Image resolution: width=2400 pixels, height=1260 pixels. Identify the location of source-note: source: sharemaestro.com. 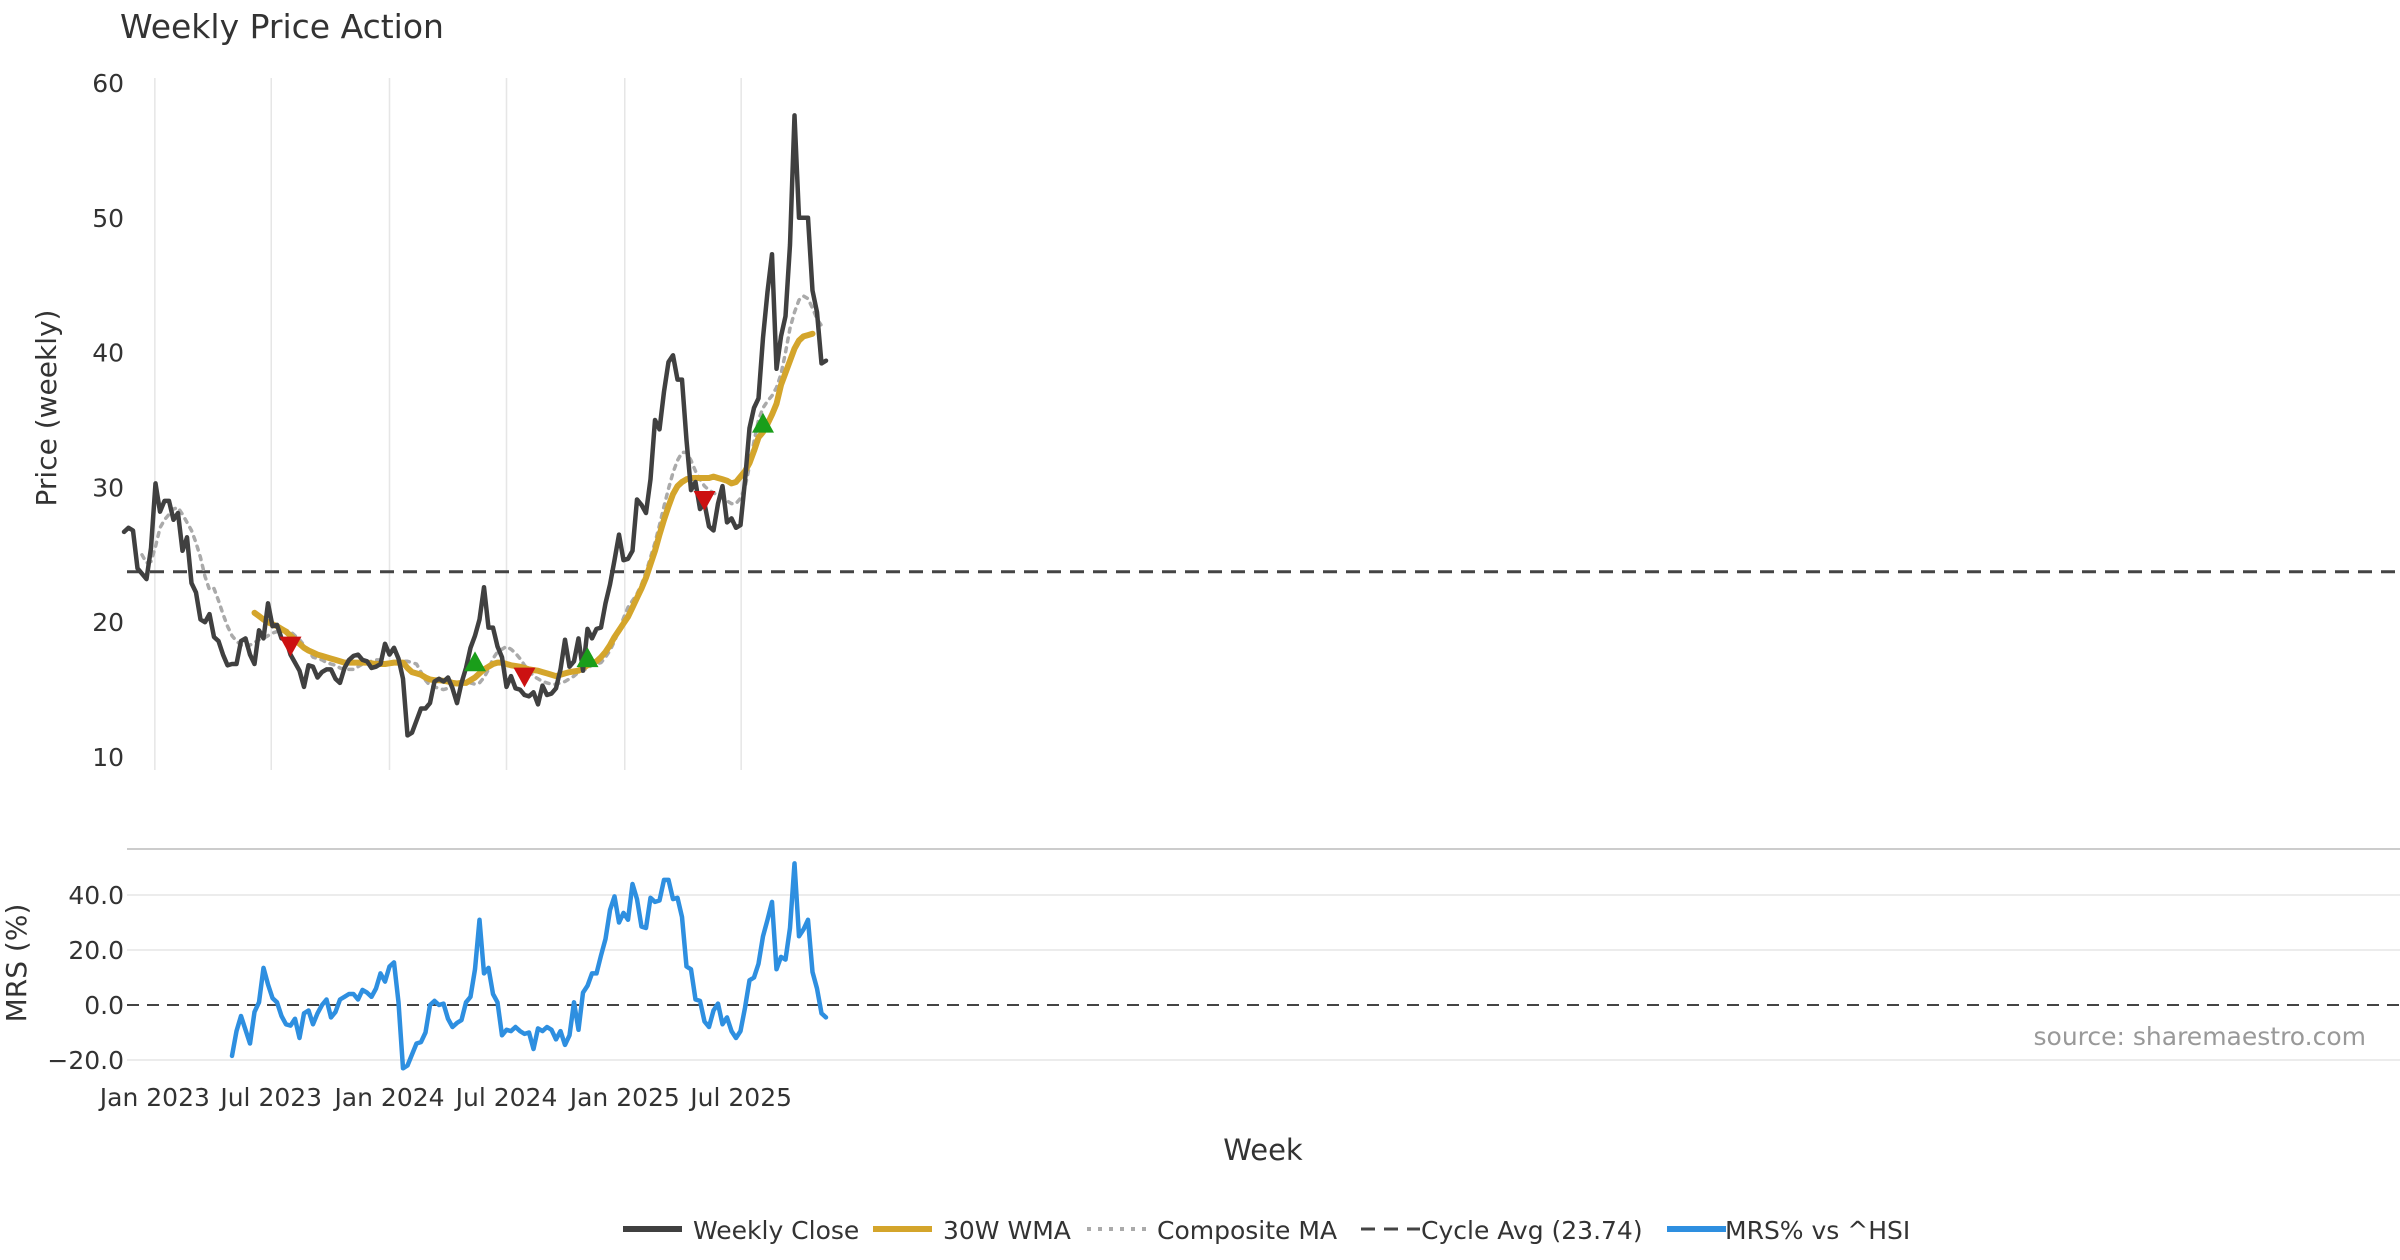
(2200, 1036).